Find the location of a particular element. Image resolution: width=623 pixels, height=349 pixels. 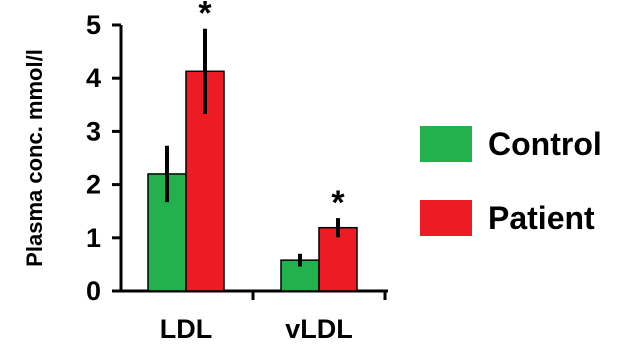

y-axis-title: Plasma conc. mmol/l is located at coordinates (34, 158).